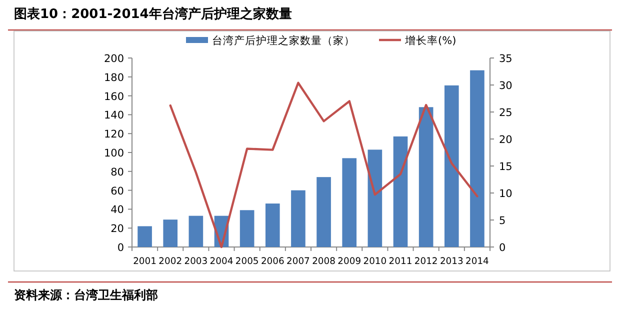 The image size is (618, 321). I want to click on x-tick-label: 2013, so click(452, 261).